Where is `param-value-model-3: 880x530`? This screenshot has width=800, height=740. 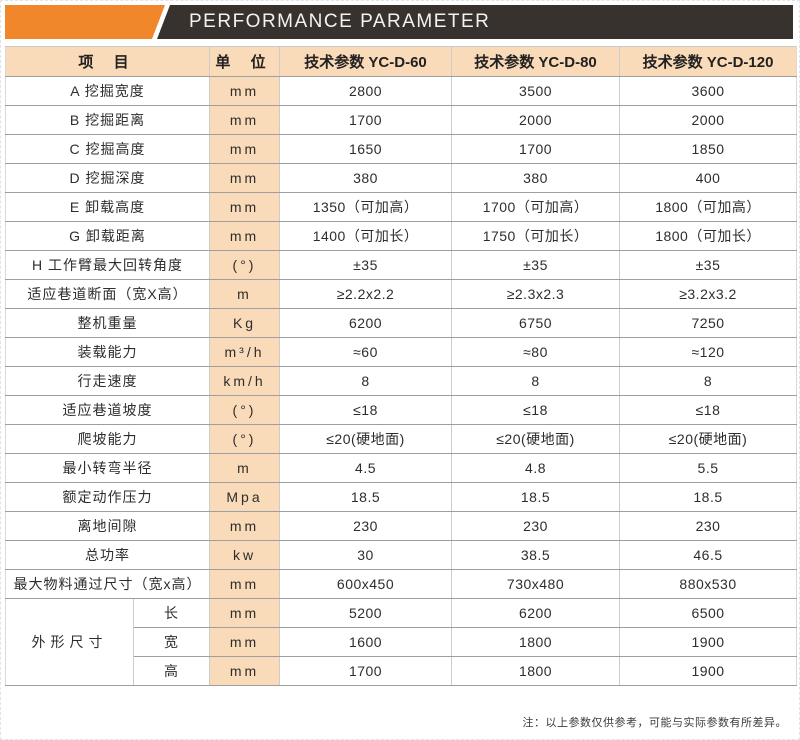 param-value-model-3: 880x530 is located at coordinates (708, 584).